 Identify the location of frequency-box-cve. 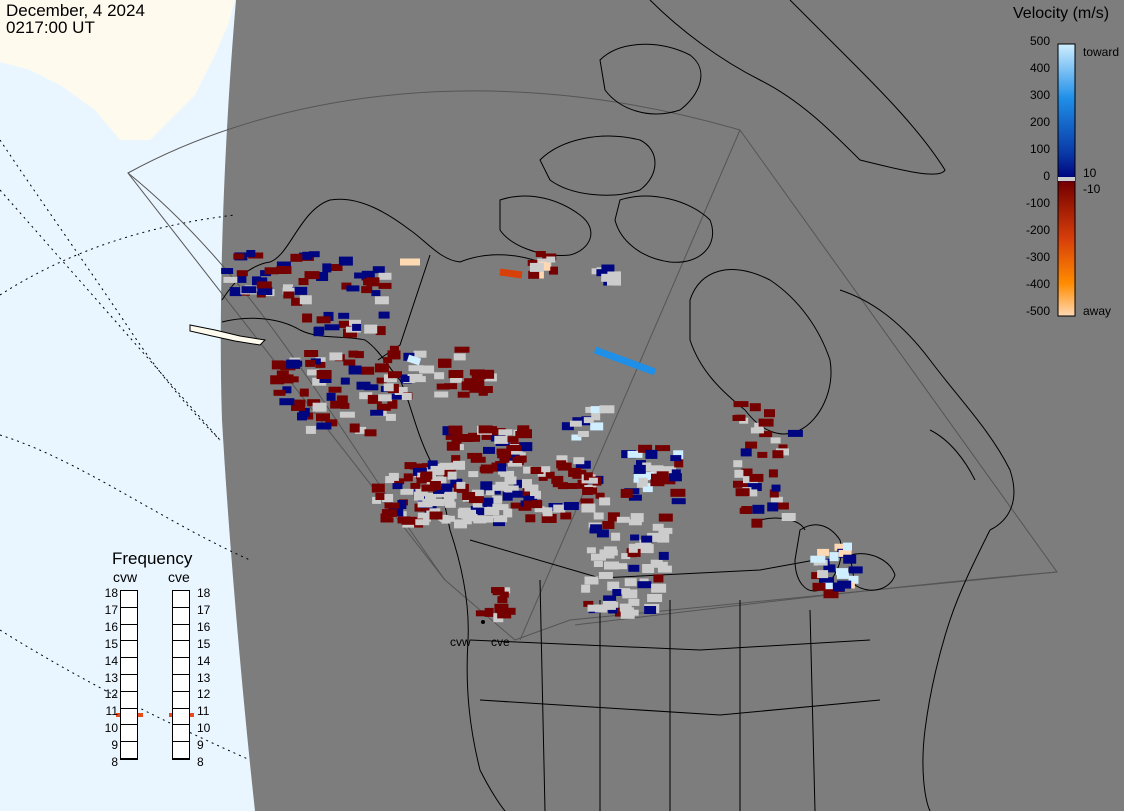
(181, 675).